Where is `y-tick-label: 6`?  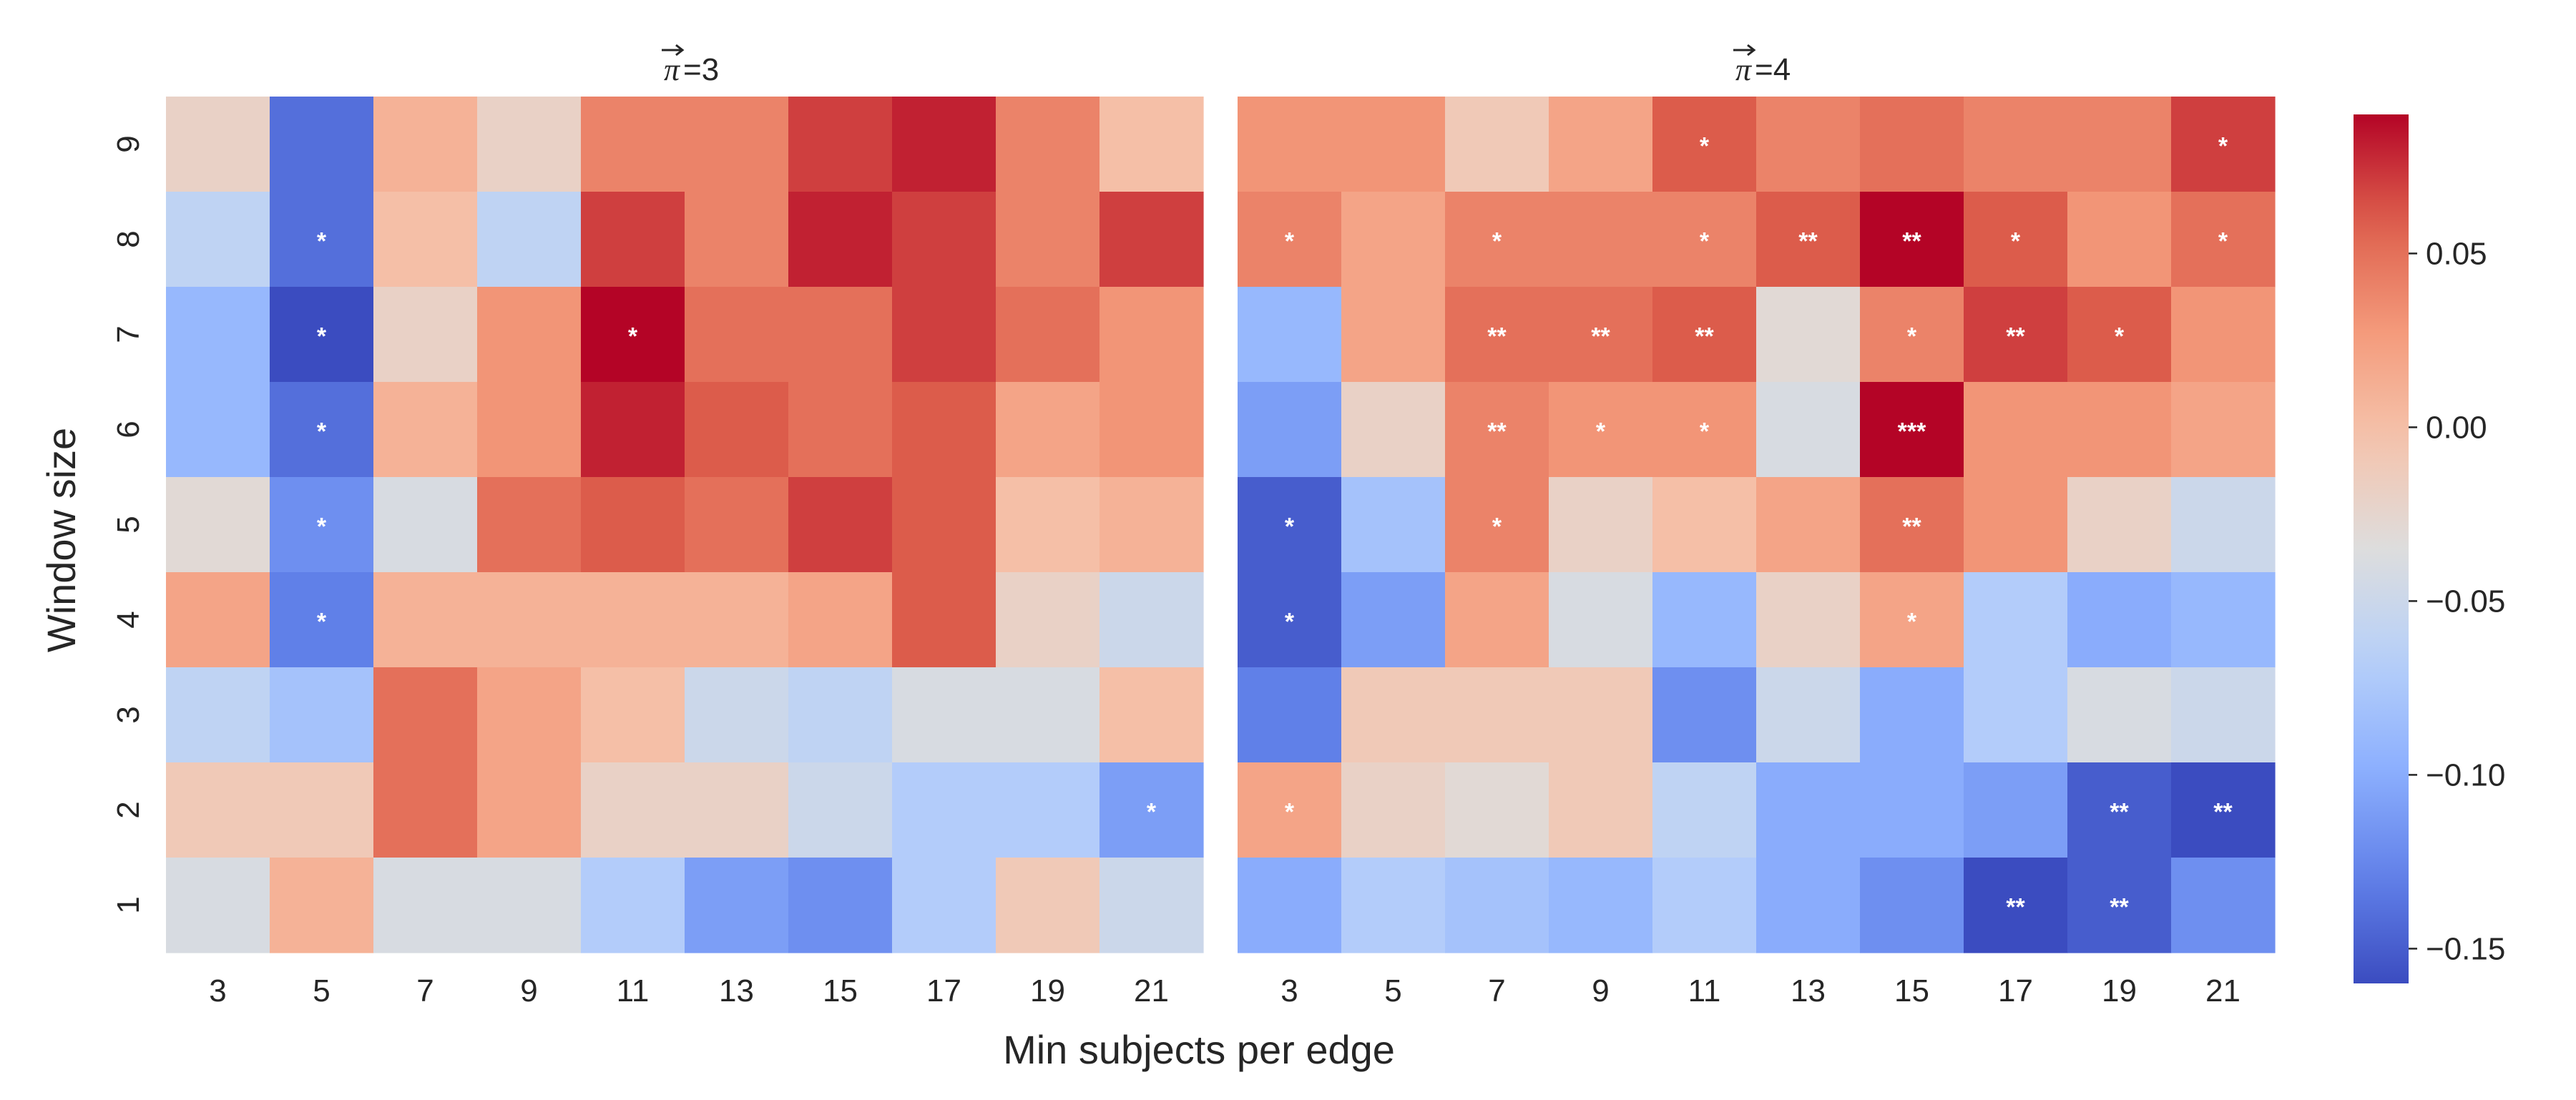
y-tick-label: 6 is located at coordinates (128, 429).